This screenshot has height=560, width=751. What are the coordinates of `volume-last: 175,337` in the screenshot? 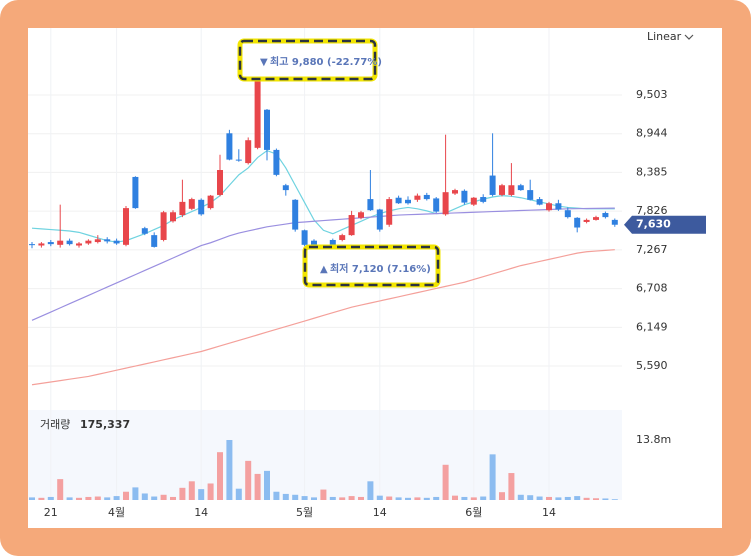 It's located at (105, 424).